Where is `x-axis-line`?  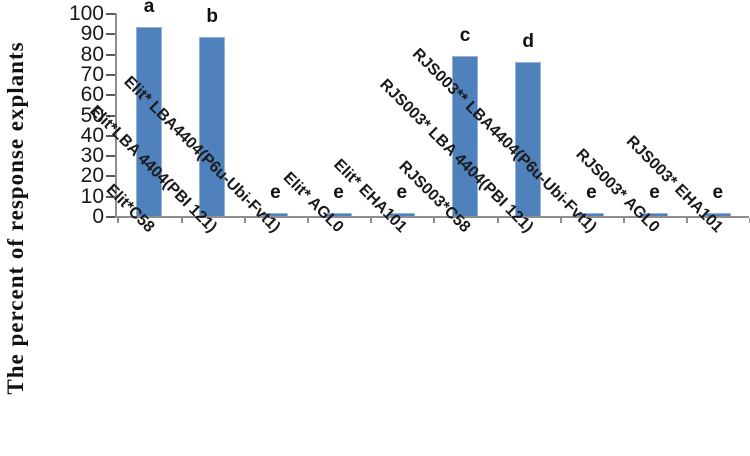 x-axis-line is located at coordinates (432, 217).